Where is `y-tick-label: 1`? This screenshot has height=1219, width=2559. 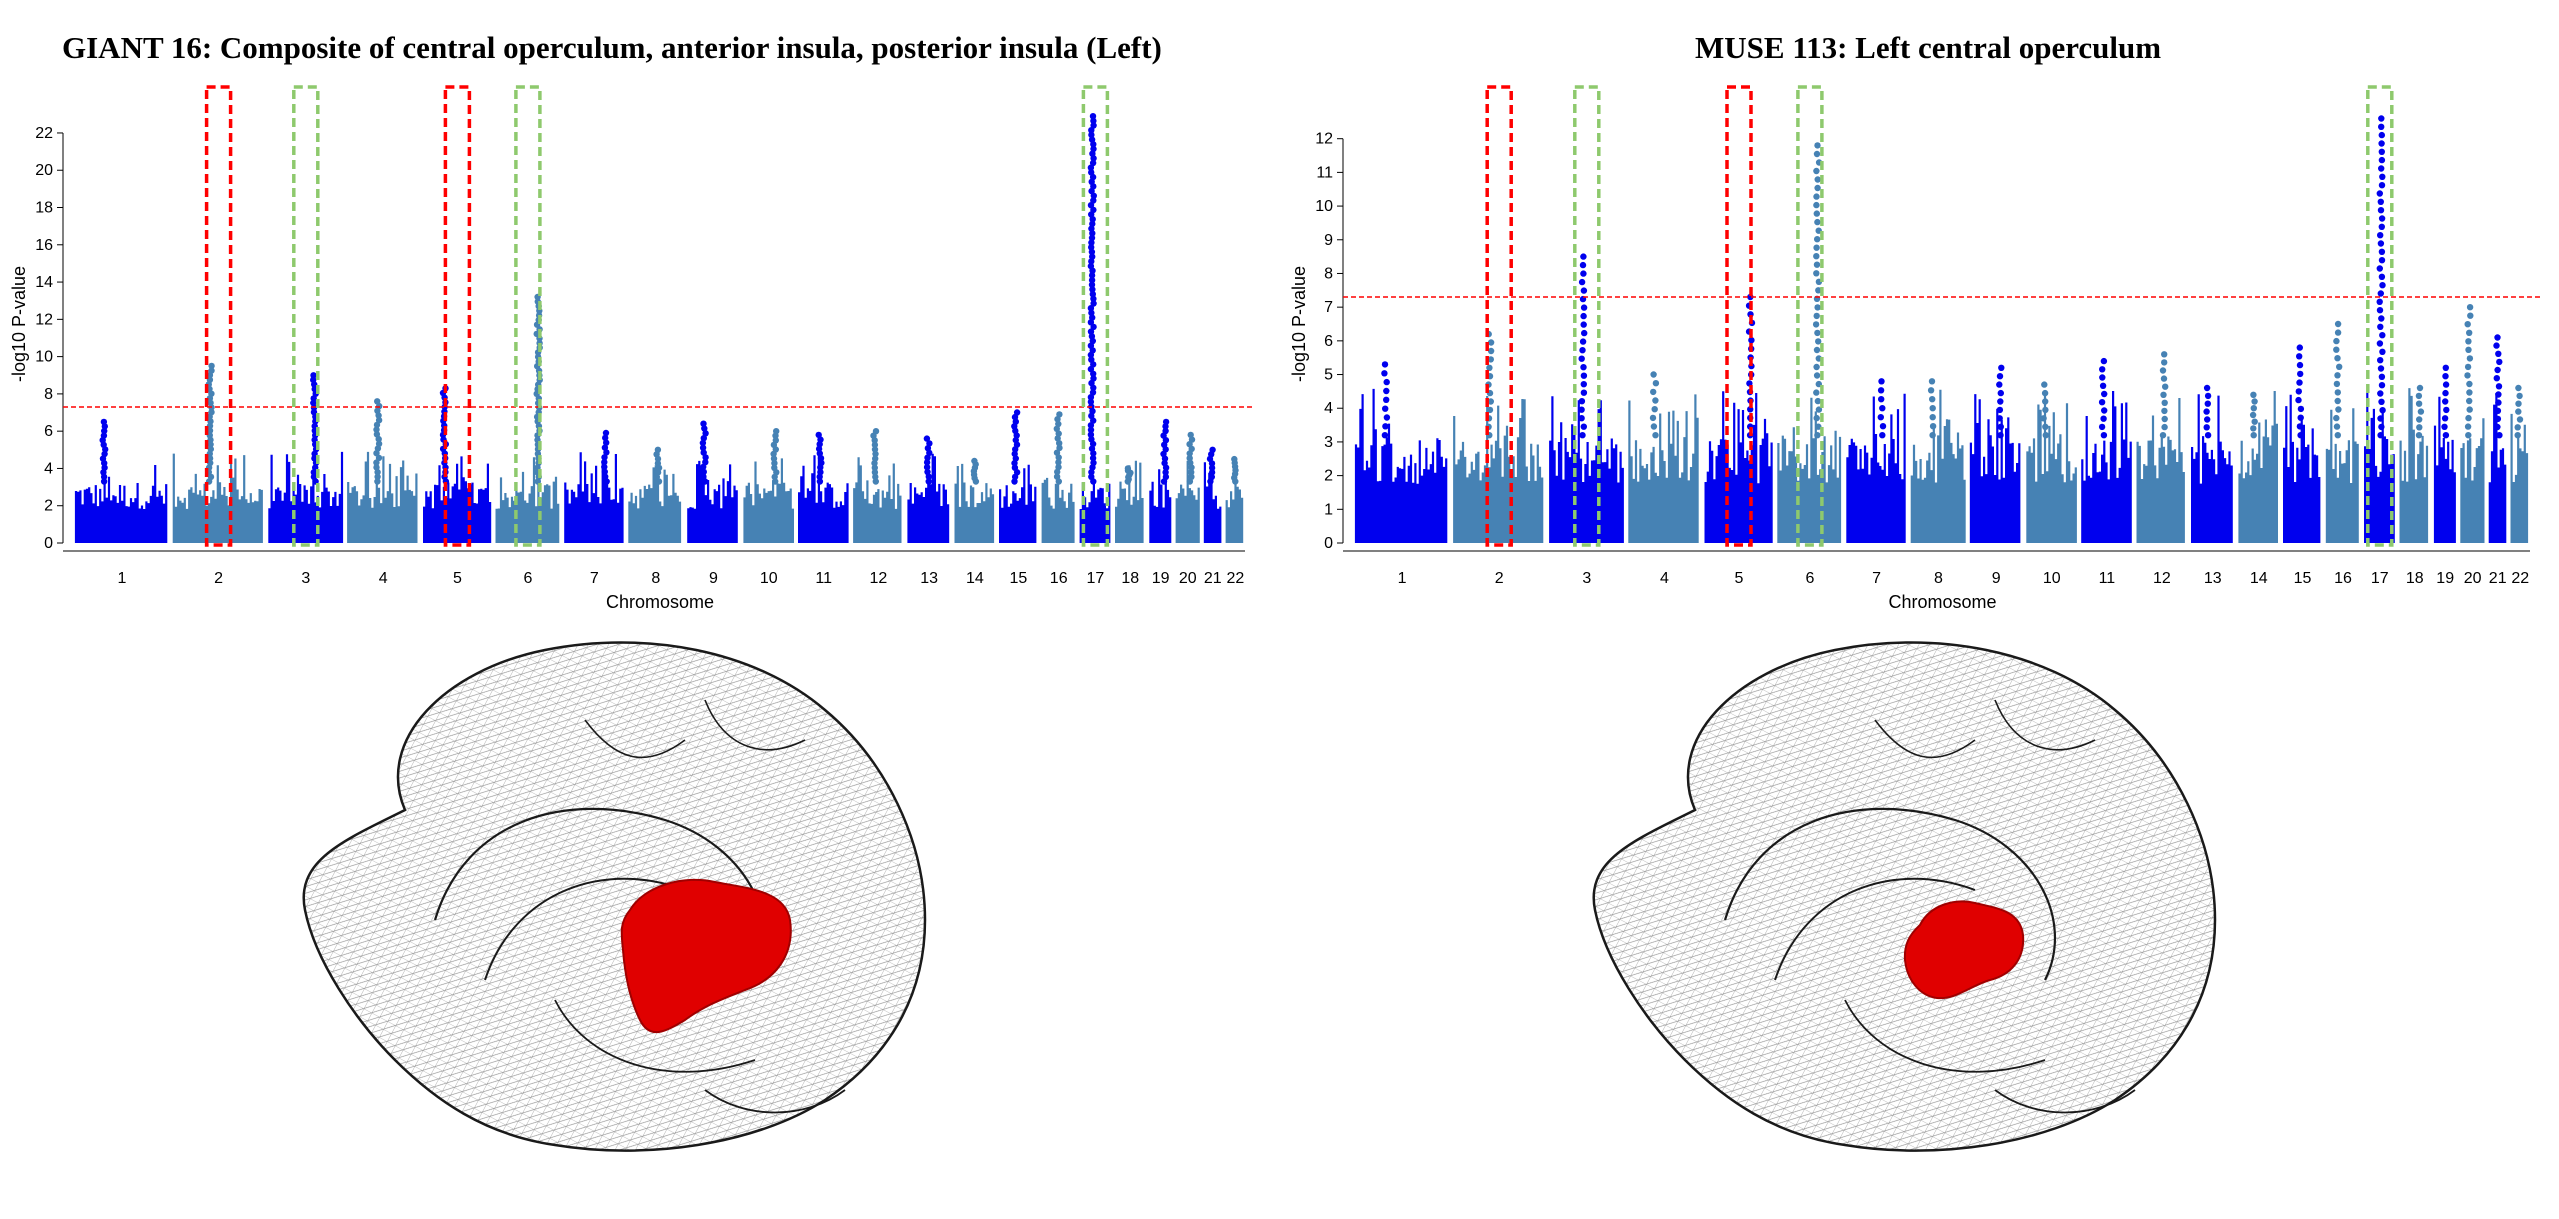 y-tick-label: 1 is located at coordinates (1328, 509).